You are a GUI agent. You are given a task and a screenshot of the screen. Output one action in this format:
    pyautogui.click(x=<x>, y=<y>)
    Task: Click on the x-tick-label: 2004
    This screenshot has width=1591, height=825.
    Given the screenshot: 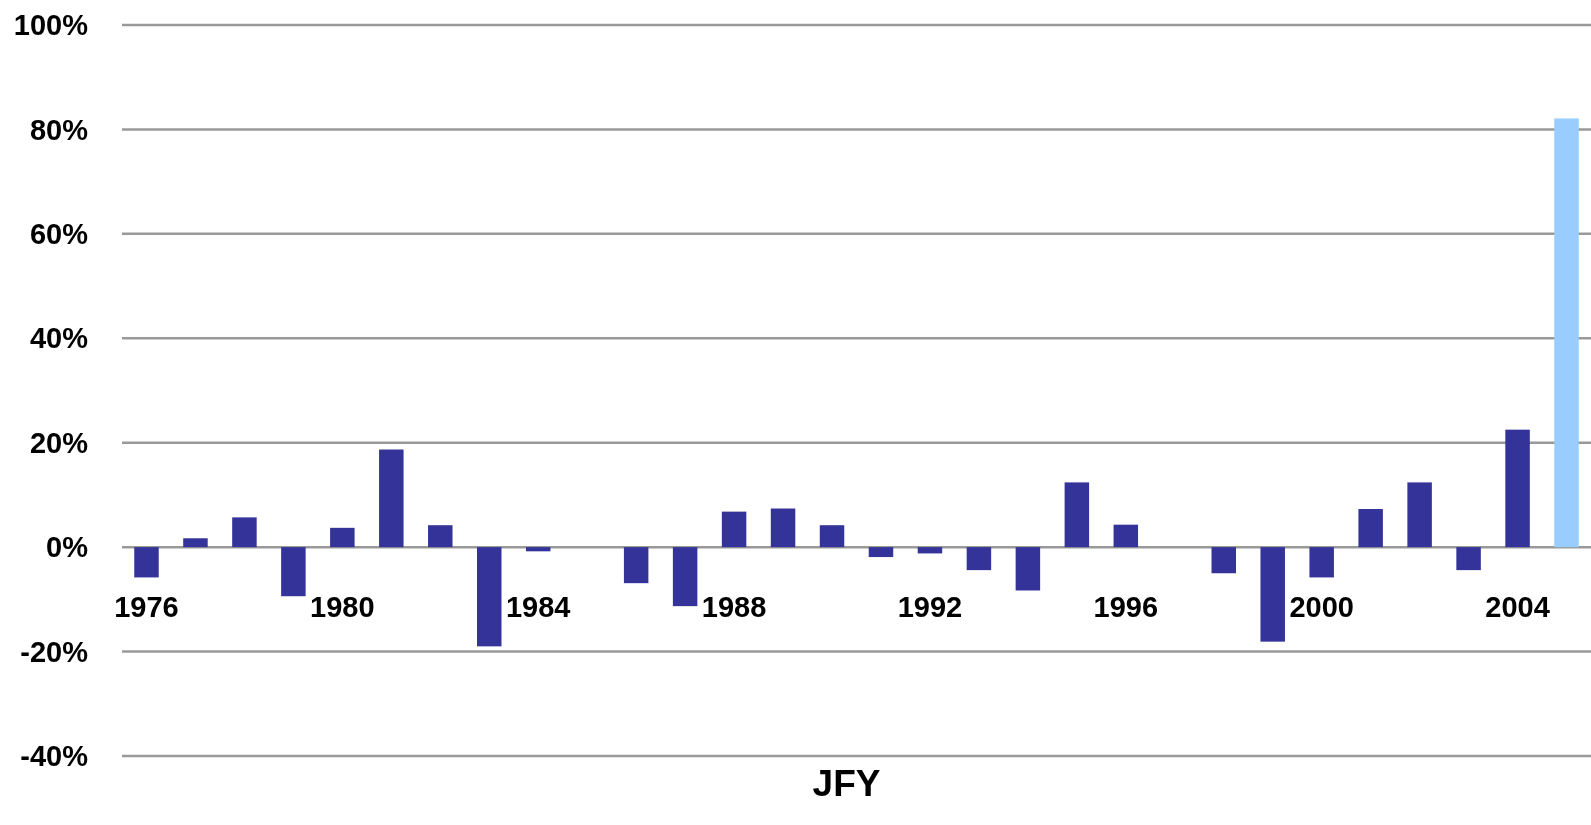 What is the action you would take?
    pyautogui.click(x=1517, y=607)
    